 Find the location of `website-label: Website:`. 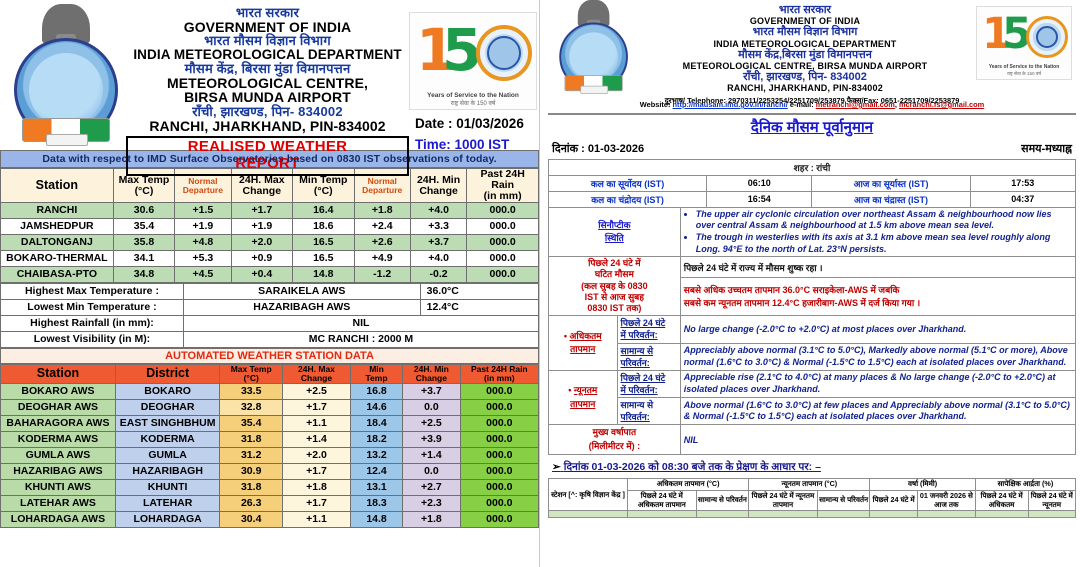

website-label: Website: is located at coordinates (655, 104).